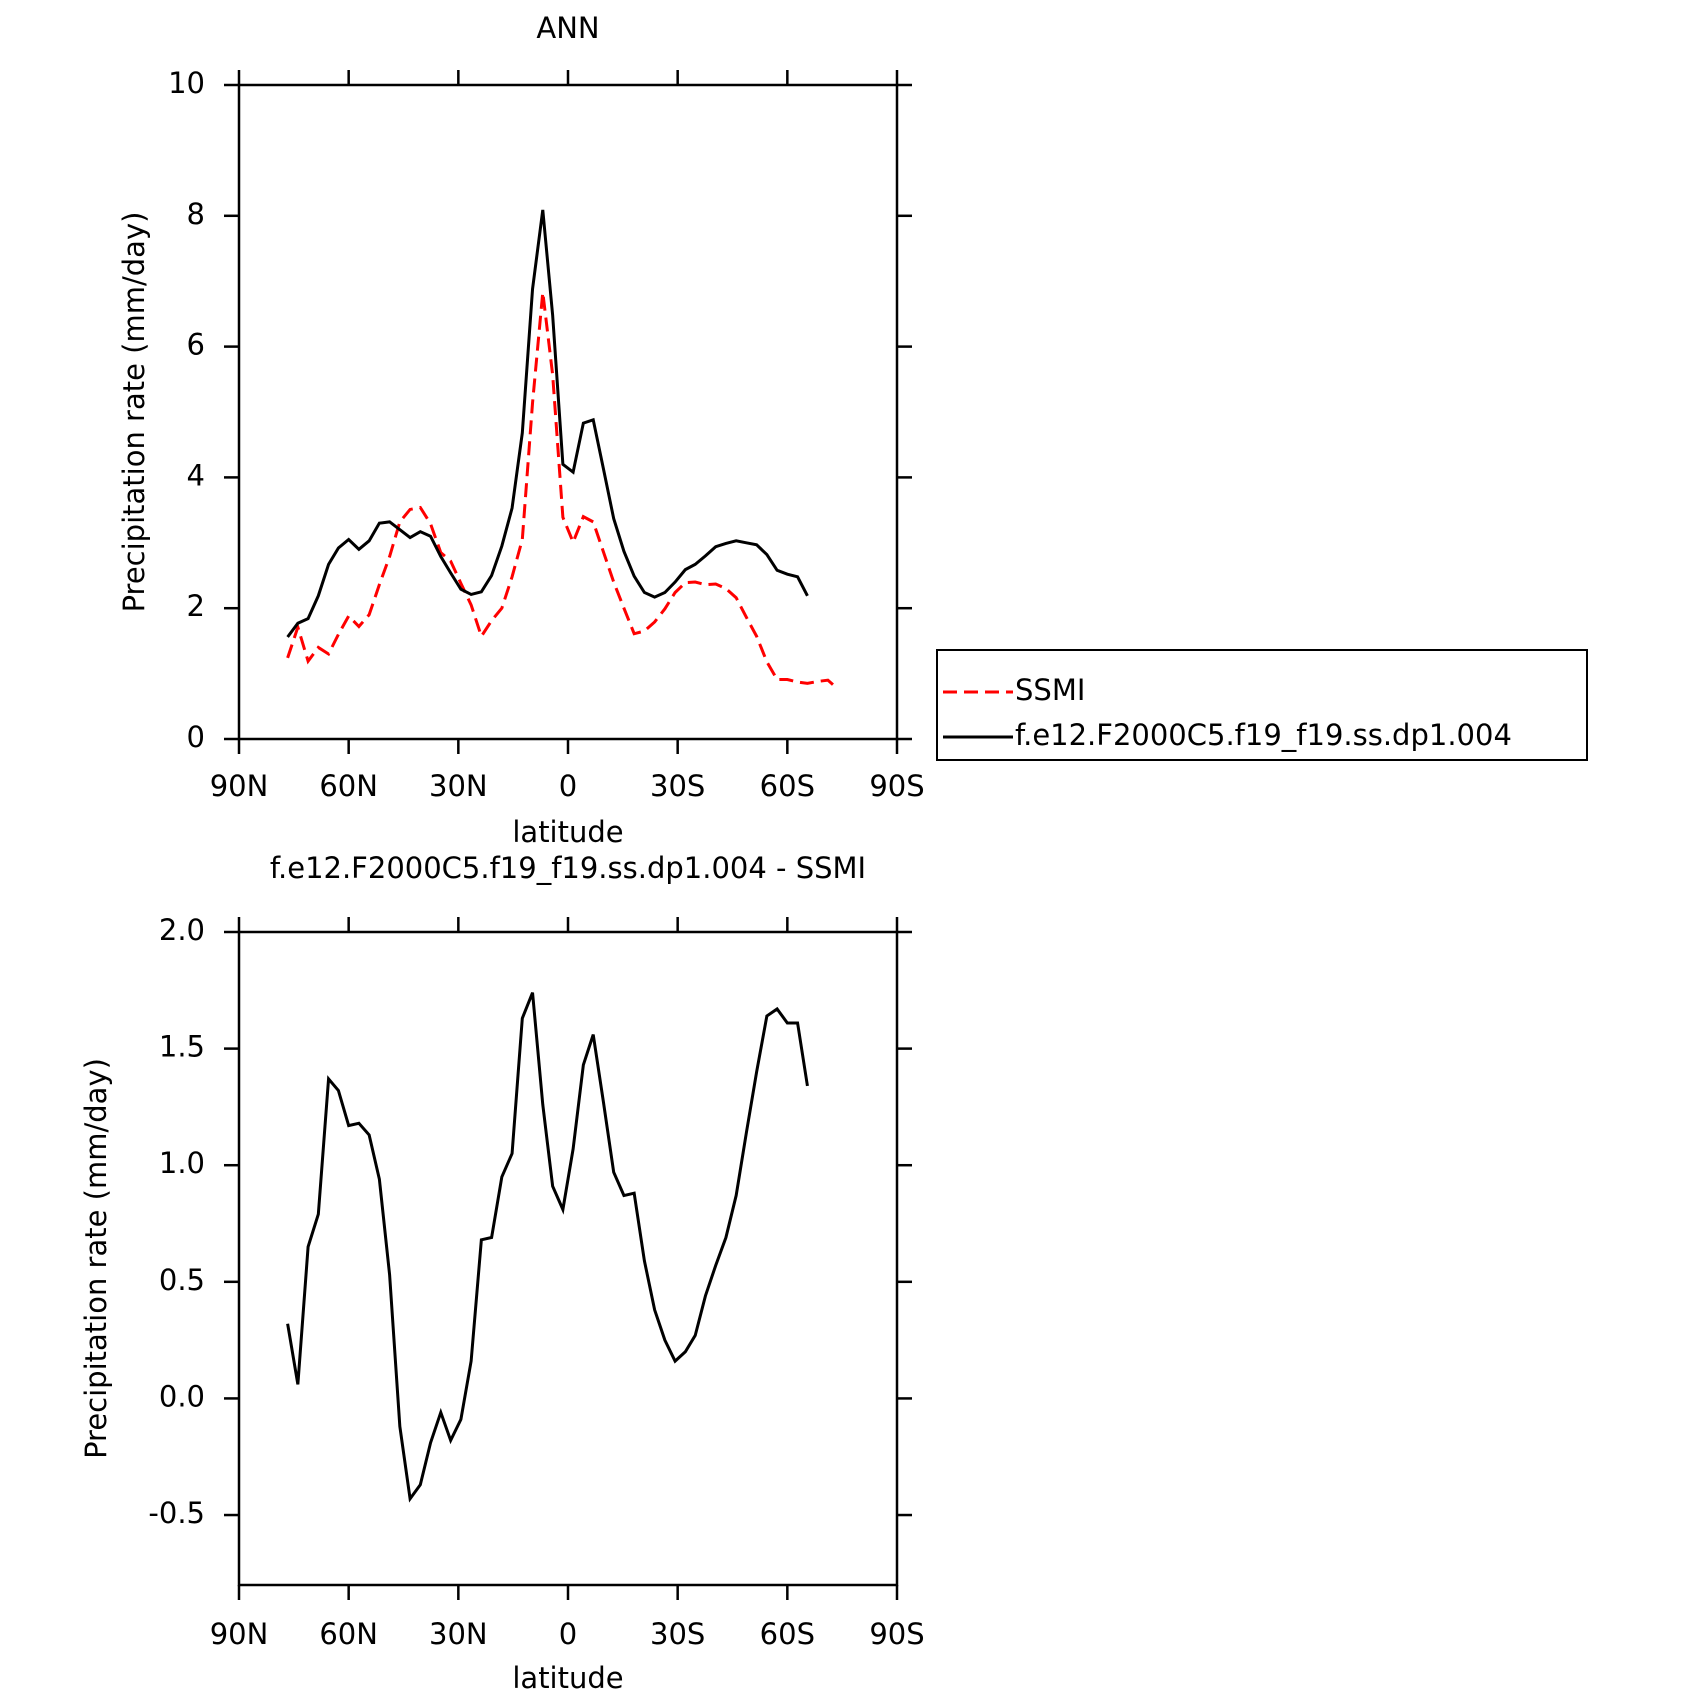 This screenshot has width=1685, height=1697. What do you see at coordinates (568, 868) in the screenshot?
I see `chart-title: f.e12.F2000C5.f19_f19.ss.dp1.004 - SSMI` at bounding box center [568, 868].